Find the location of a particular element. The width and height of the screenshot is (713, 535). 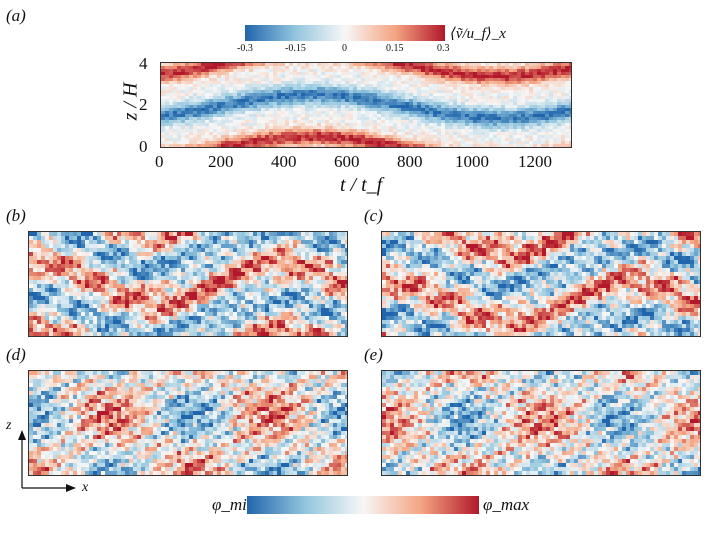

panel-e-snapshot is located at coordinates (541, 423).